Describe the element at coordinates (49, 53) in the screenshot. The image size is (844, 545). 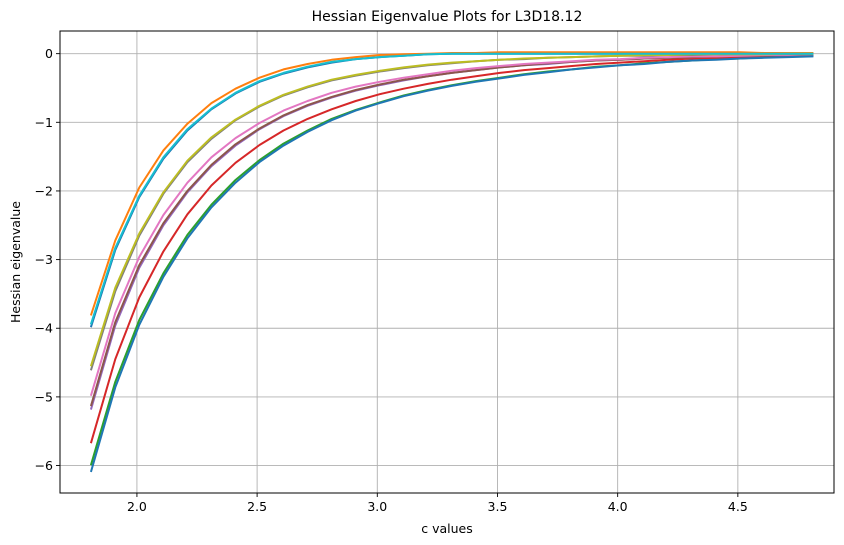
I see `y-tick-label: 0` at that location.